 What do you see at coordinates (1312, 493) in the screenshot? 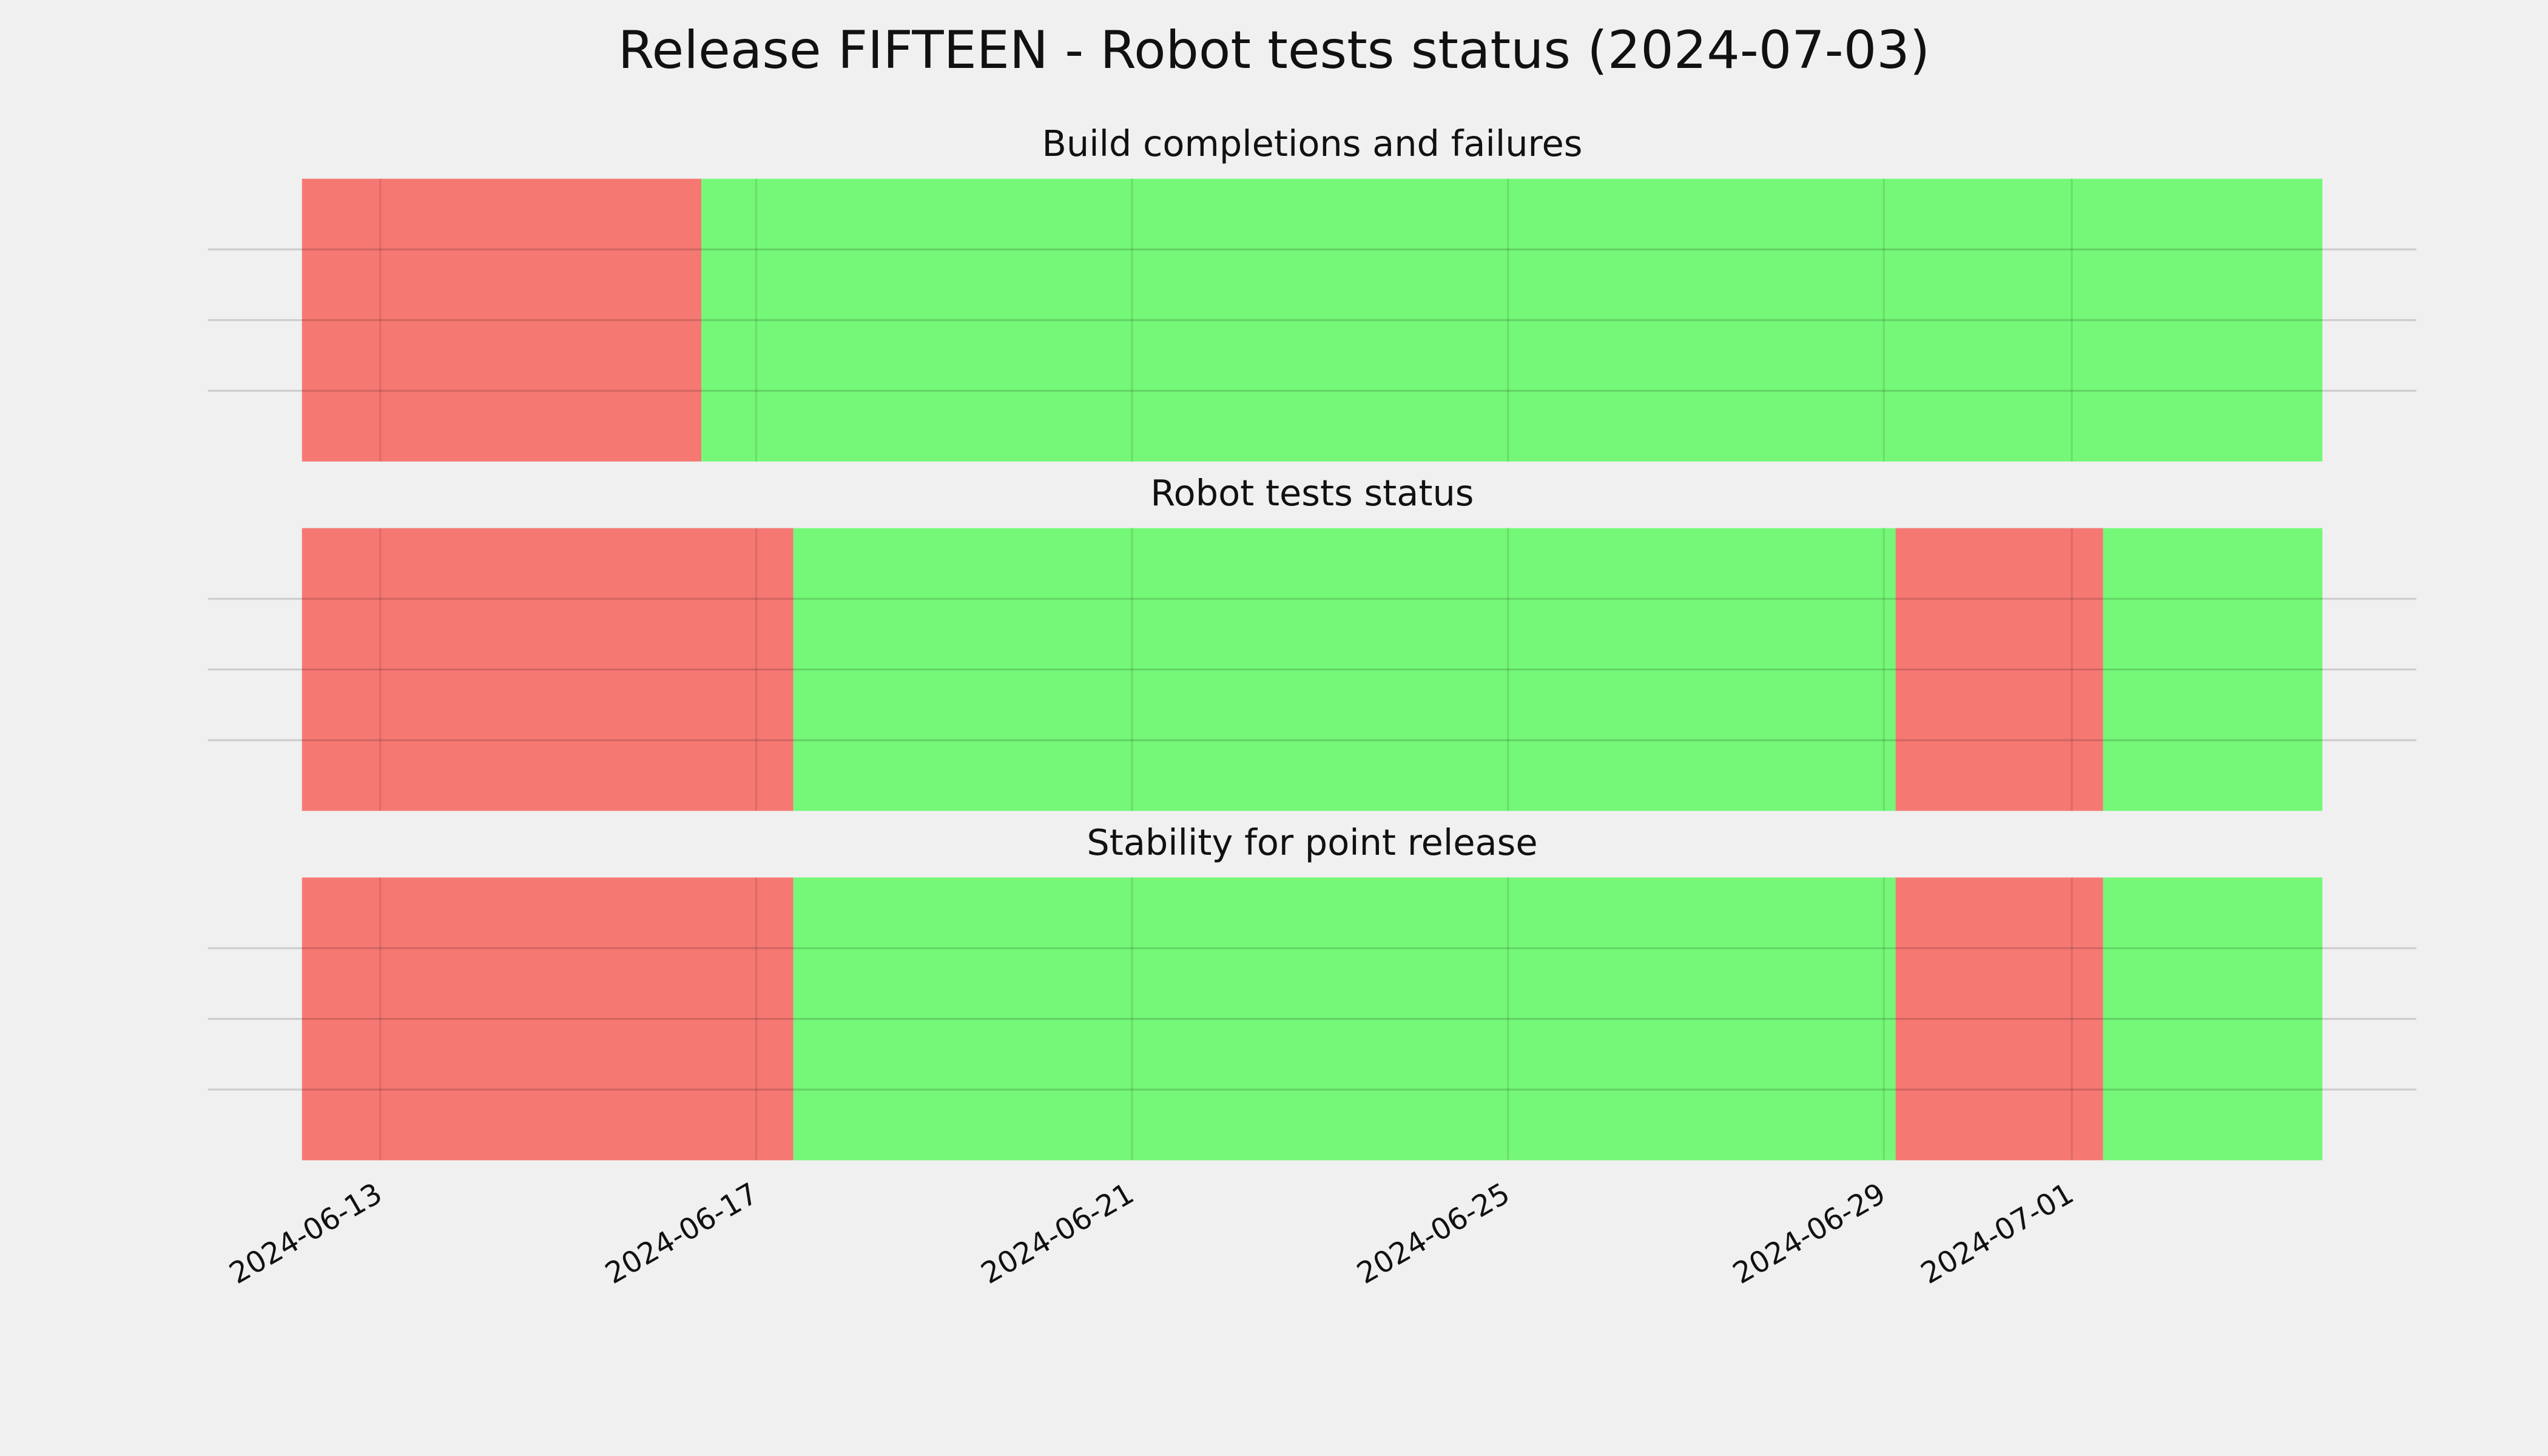
I see `subplot-title: Robot tests status` at bounding box center [1312, 493].